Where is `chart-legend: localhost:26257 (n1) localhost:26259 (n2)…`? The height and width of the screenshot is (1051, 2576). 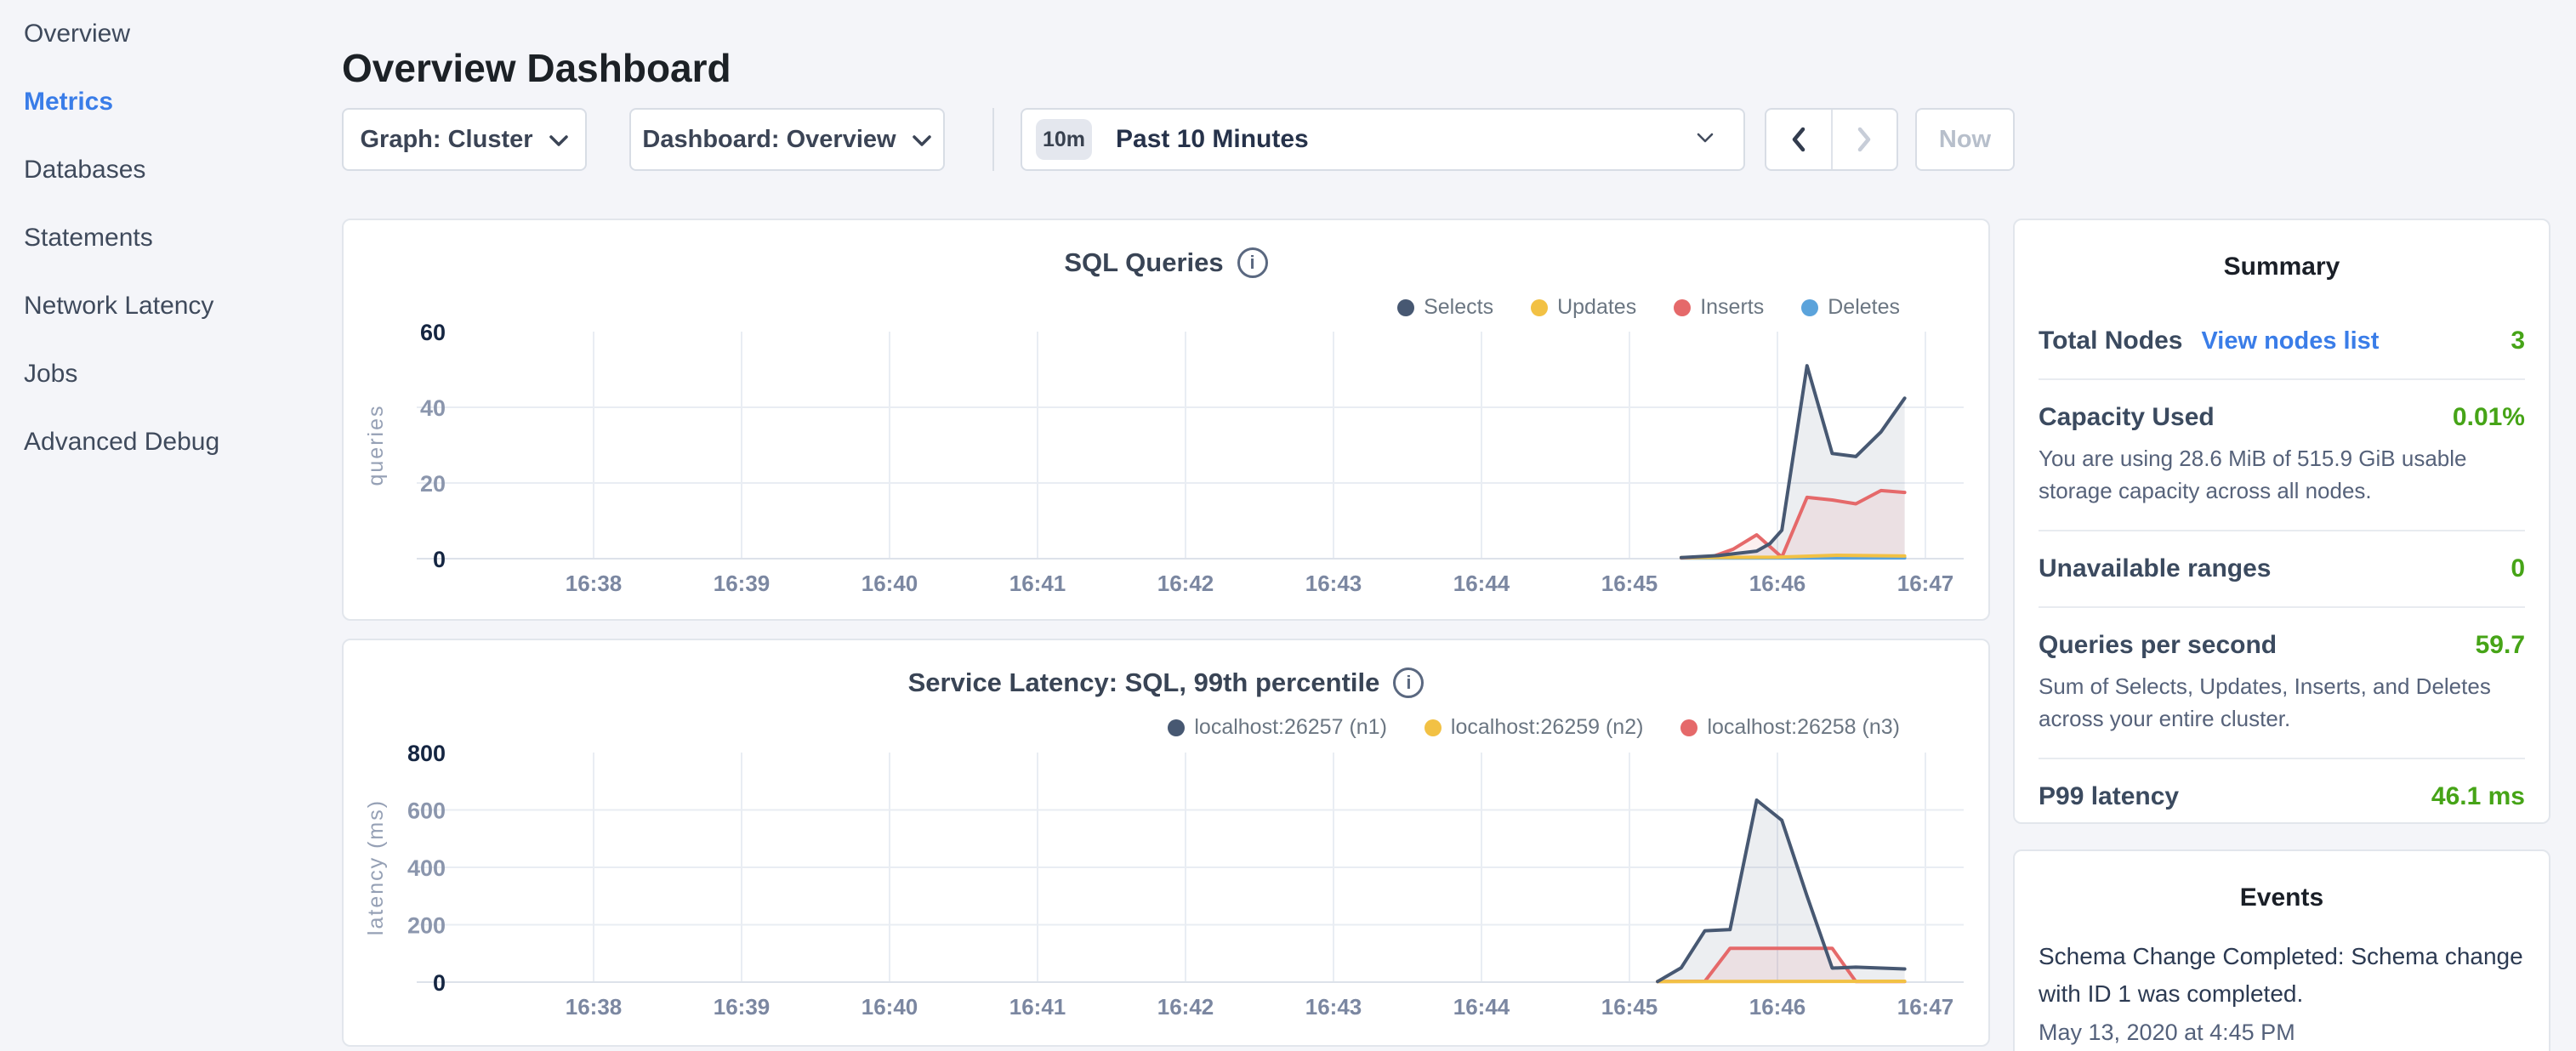 chart-legend: localhost:26257 (n1) localhost:26259 (n2)… is located at coordinates (1534, 727).